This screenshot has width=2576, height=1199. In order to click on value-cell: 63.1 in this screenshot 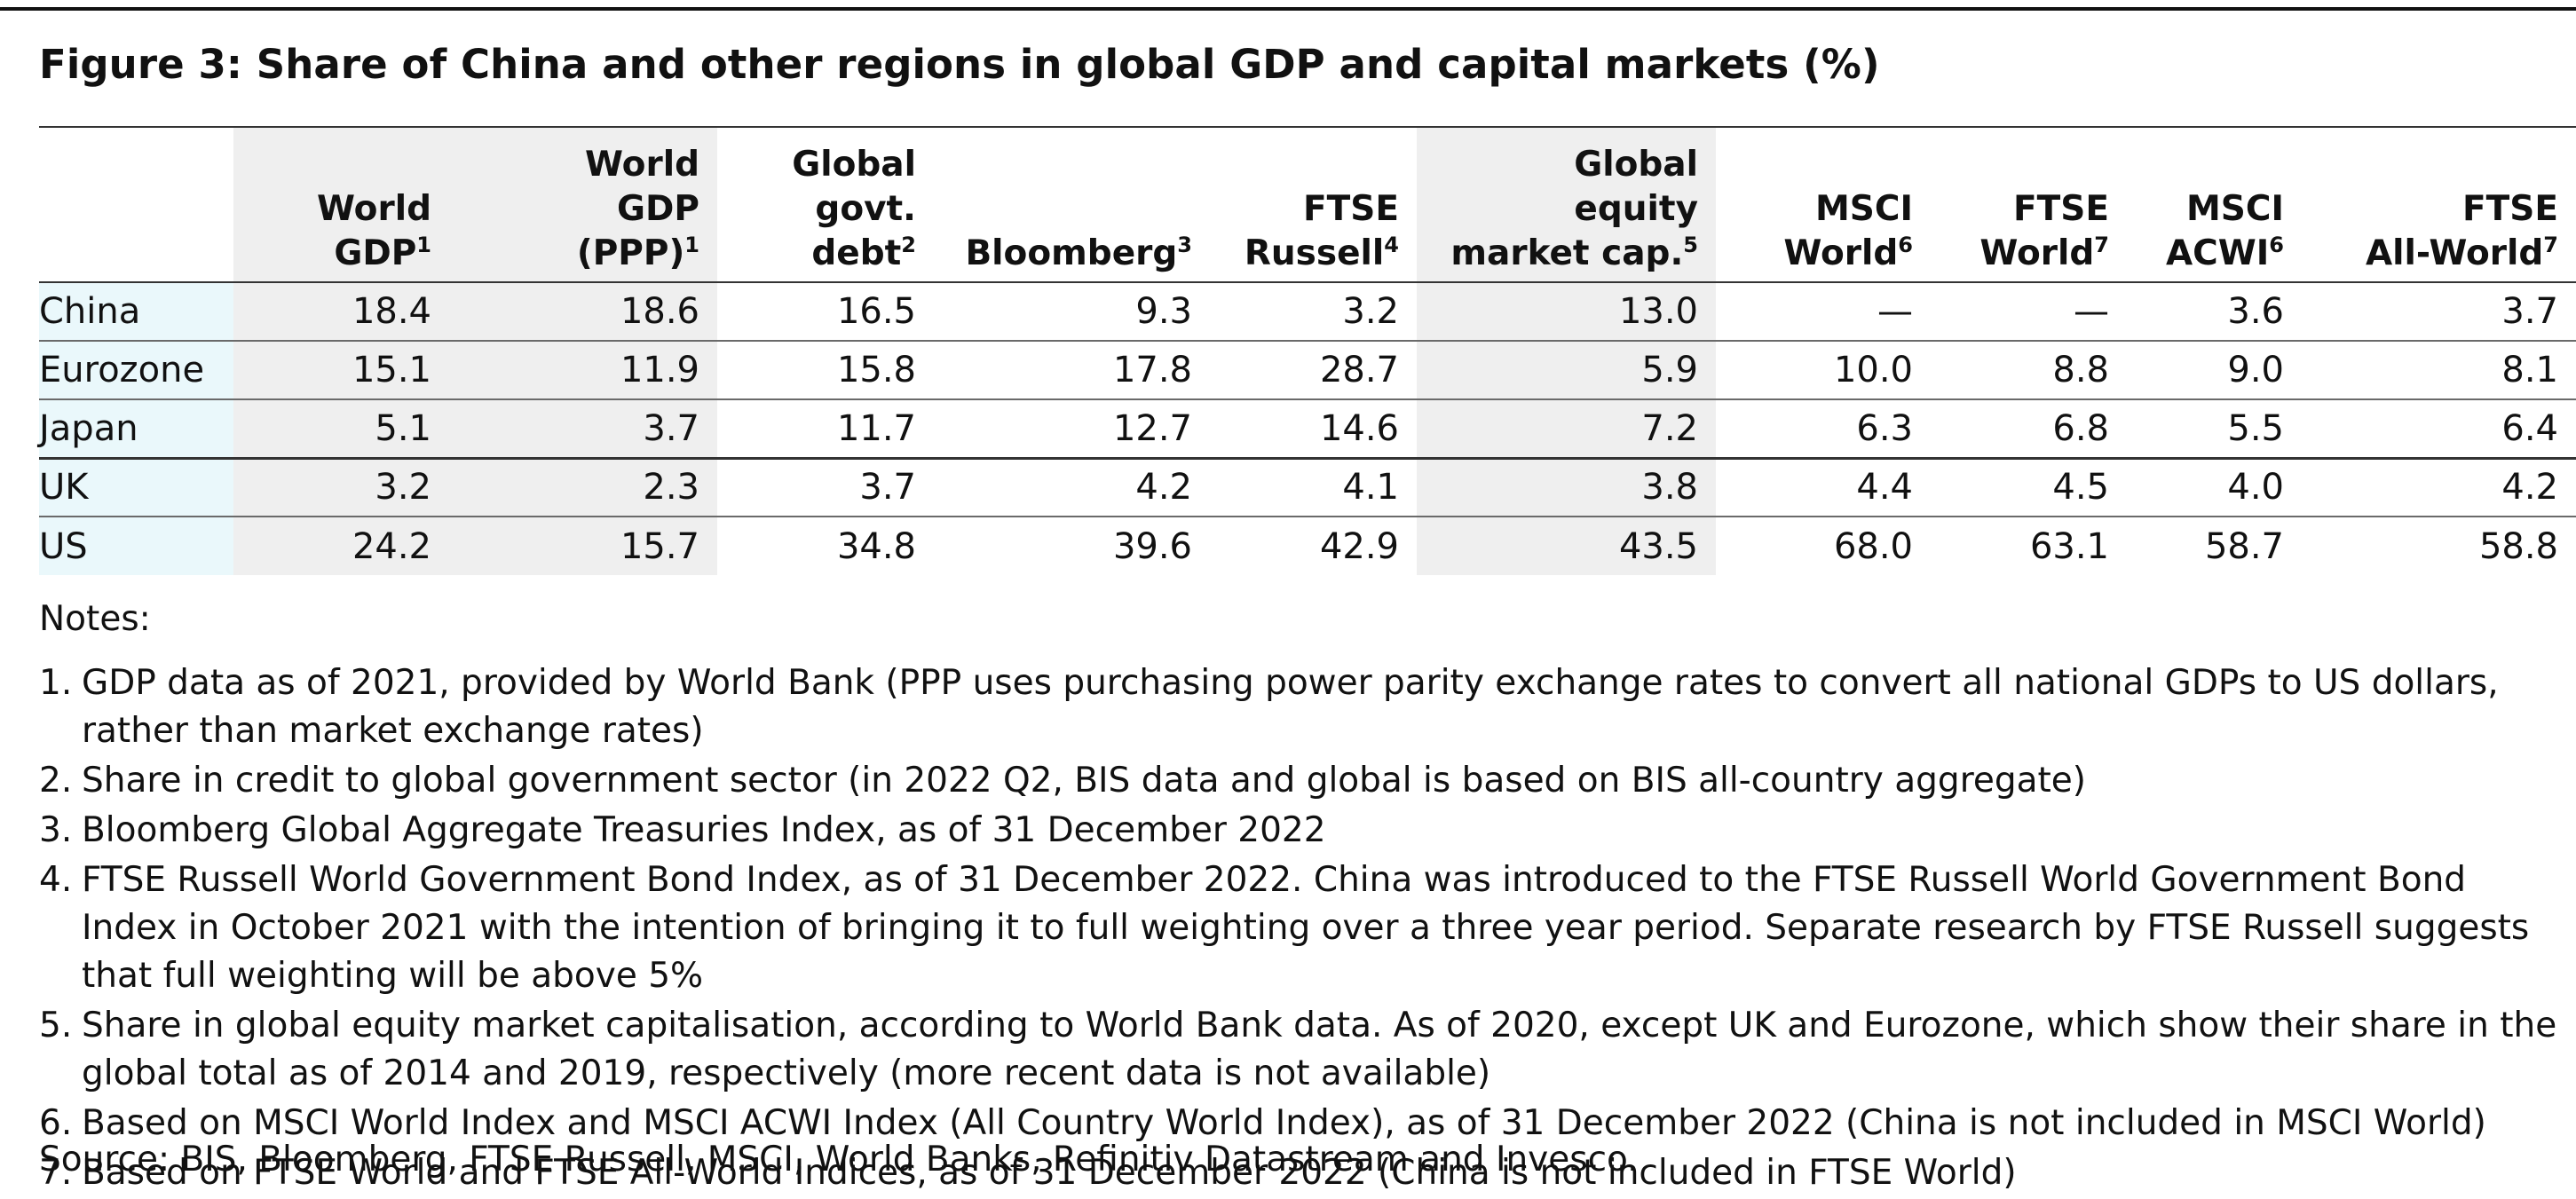, I will do `click(2069, 546)`.